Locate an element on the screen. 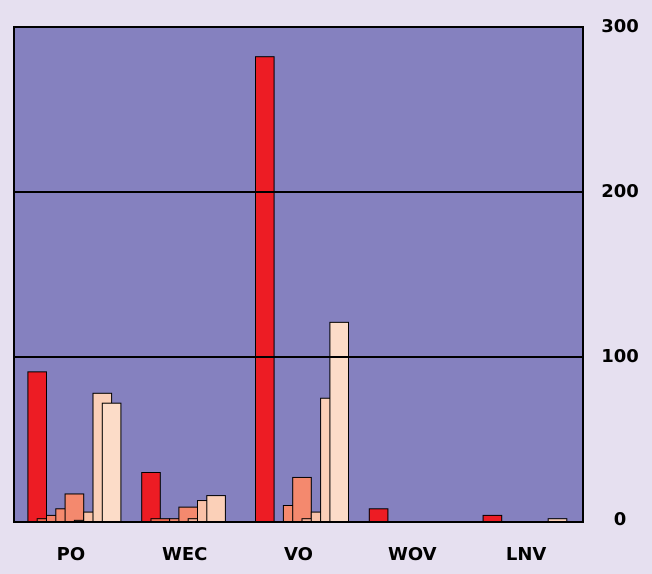 The image size is (652, 574). x-tick-label: WOV is located at coordinates (412, 554).